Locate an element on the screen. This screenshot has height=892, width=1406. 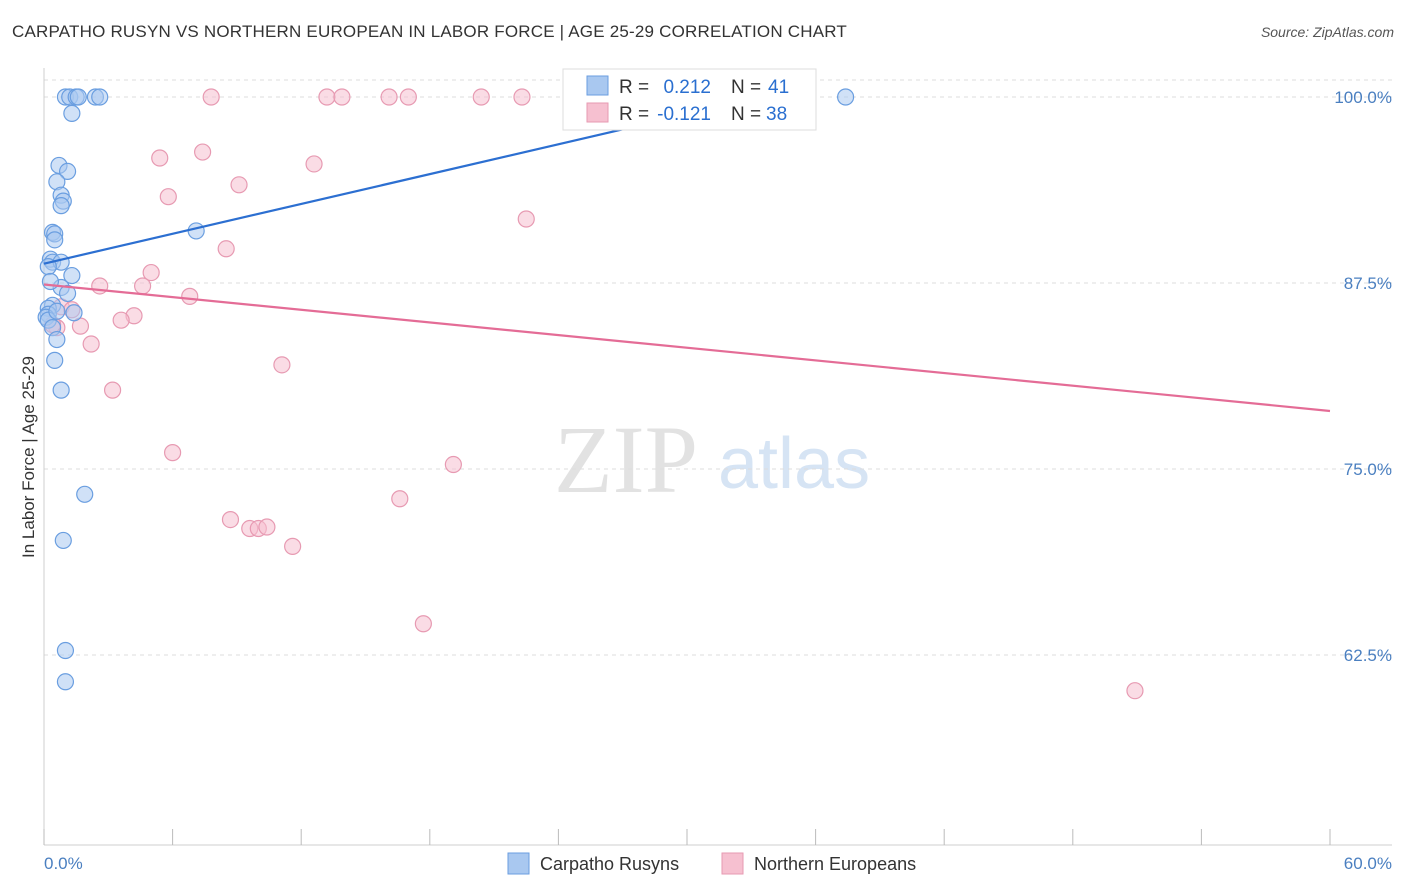
y-tick-label-3: 100.0% is located at coordinates (1363, 97).